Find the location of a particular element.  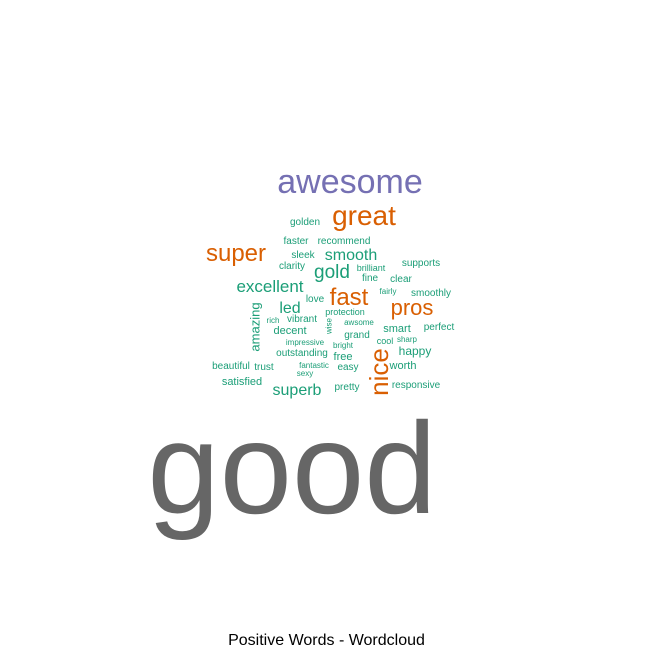

word-smoothly: smoothly is located at coordinates (431, 293).